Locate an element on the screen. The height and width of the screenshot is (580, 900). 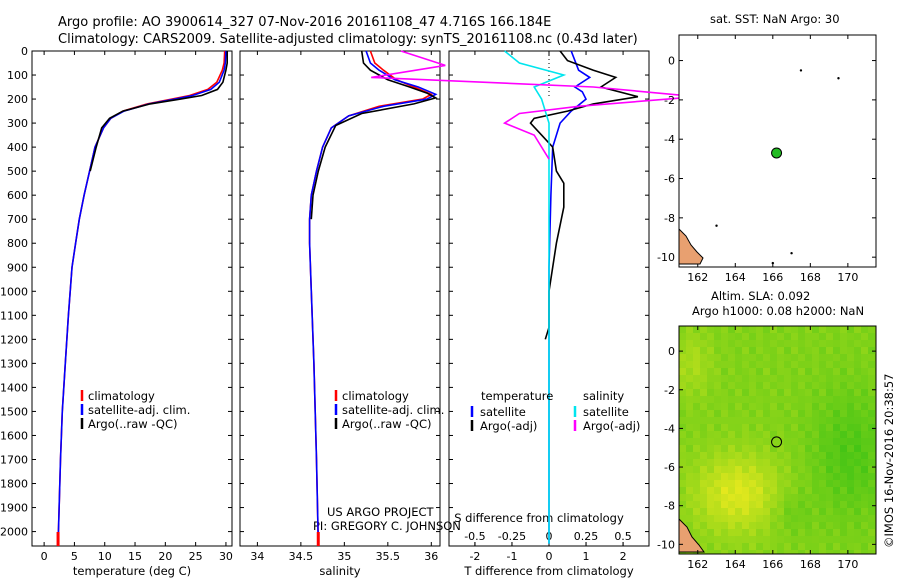
depth-tick-label: 1400 is located at coordinates (14, 387).